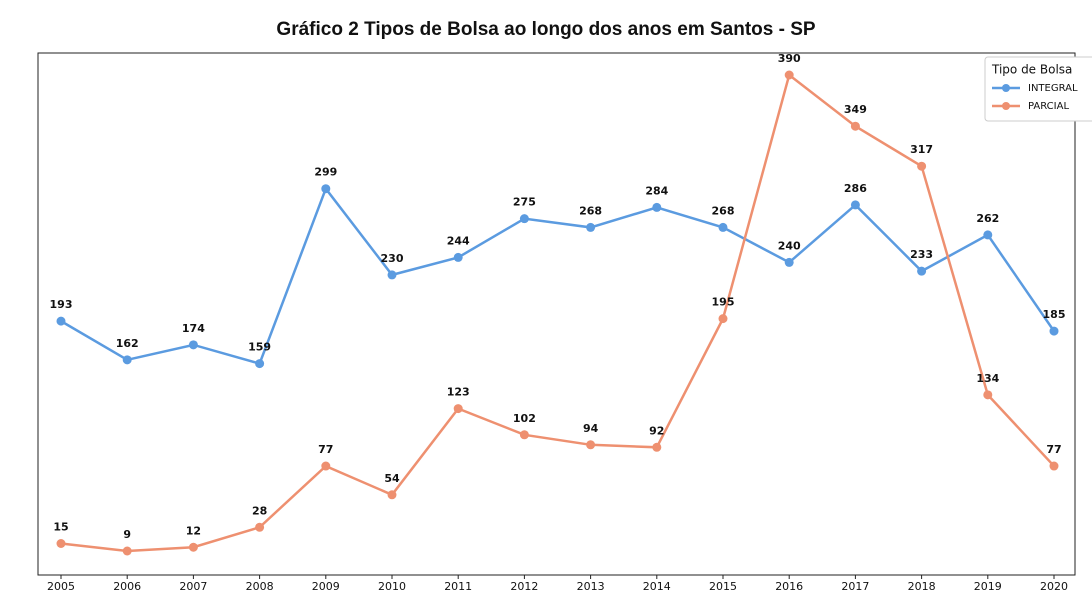 The image size is (1092, 592). What do you see at coordinates (723, 586) in the screenshot?
I see `x-tick-label: 2015` at bounding box center [723, 586].